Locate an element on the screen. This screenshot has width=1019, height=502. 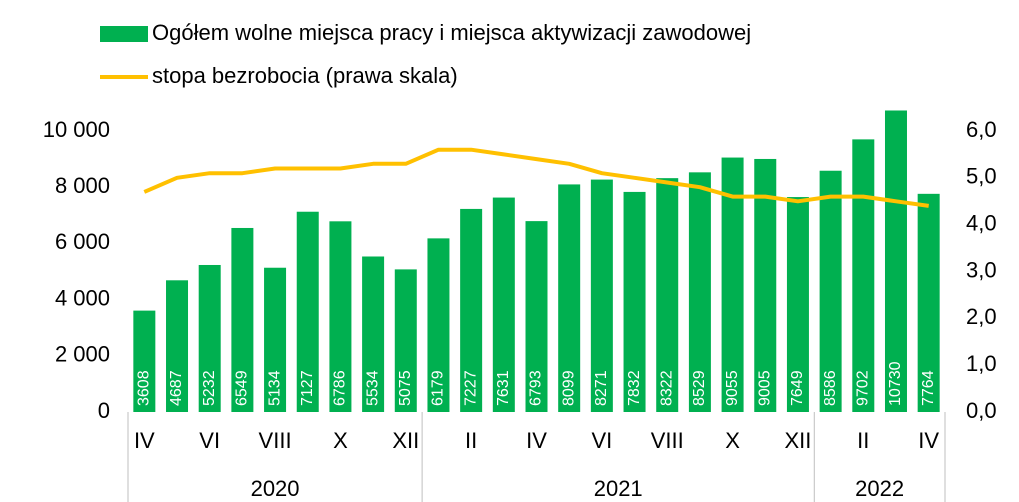
y2-tick-label: 3,0 is located at coordinates (981, 269).